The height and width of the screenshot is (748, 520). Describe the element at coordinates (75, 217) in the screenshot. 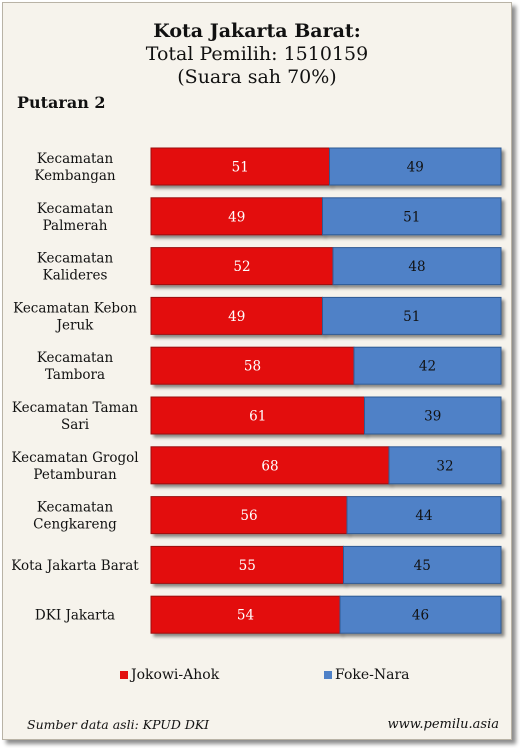

I see `category-label-kecamatan-palmerah: Kecamatan Palmerah` at that location.